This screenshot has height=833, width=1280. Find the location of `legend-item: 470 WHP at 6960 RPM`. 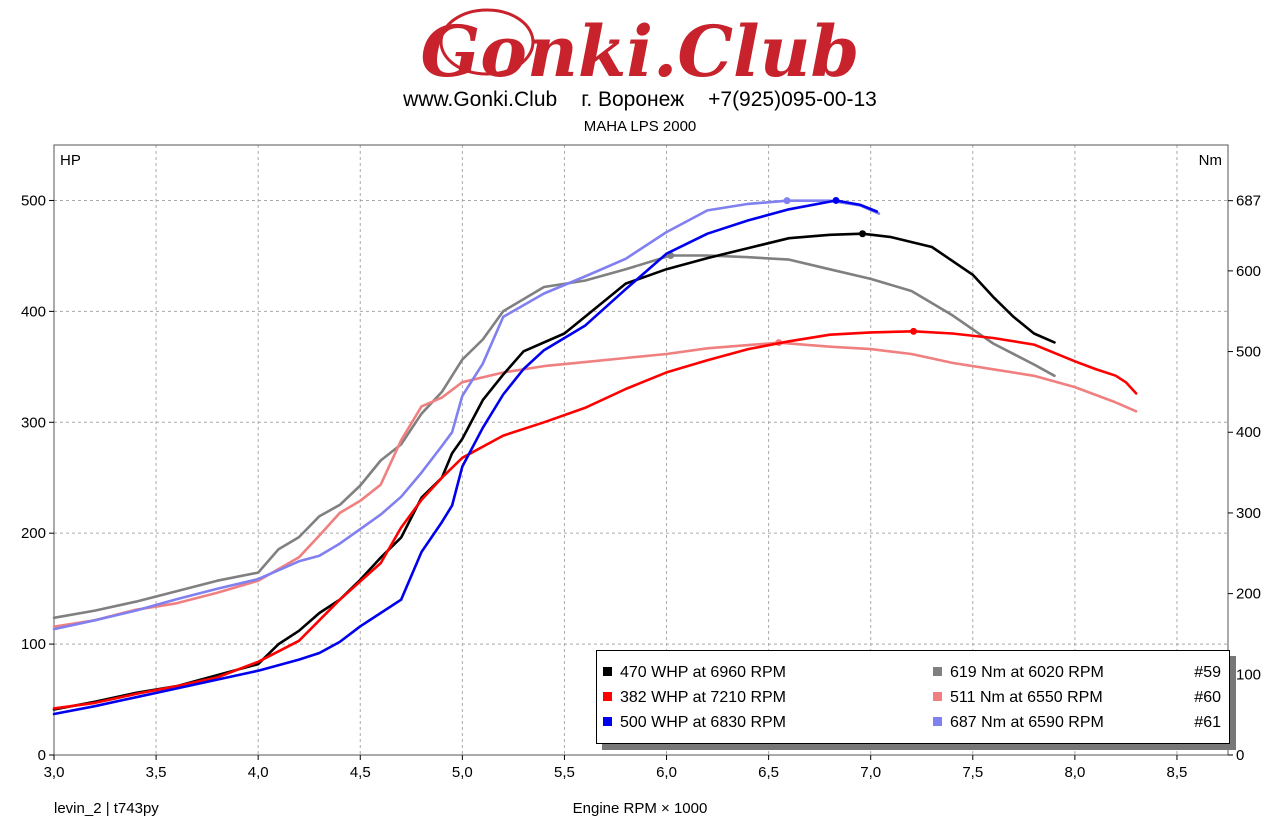

legend-item: 470 WHP at 6960 RPM is located at coordinates (694, 673).